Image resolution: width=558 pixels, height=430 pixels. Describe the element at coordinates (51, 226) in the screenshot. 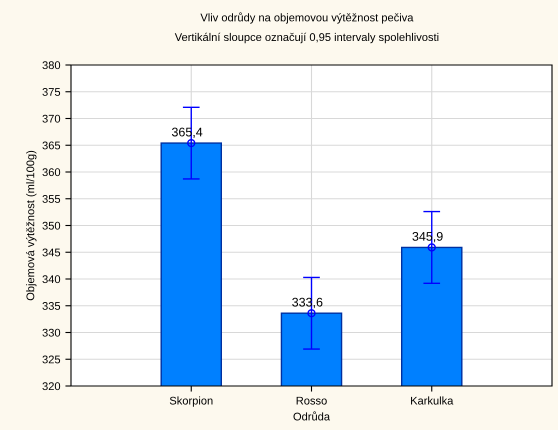

I see `y-tick-label: 350` at that location.